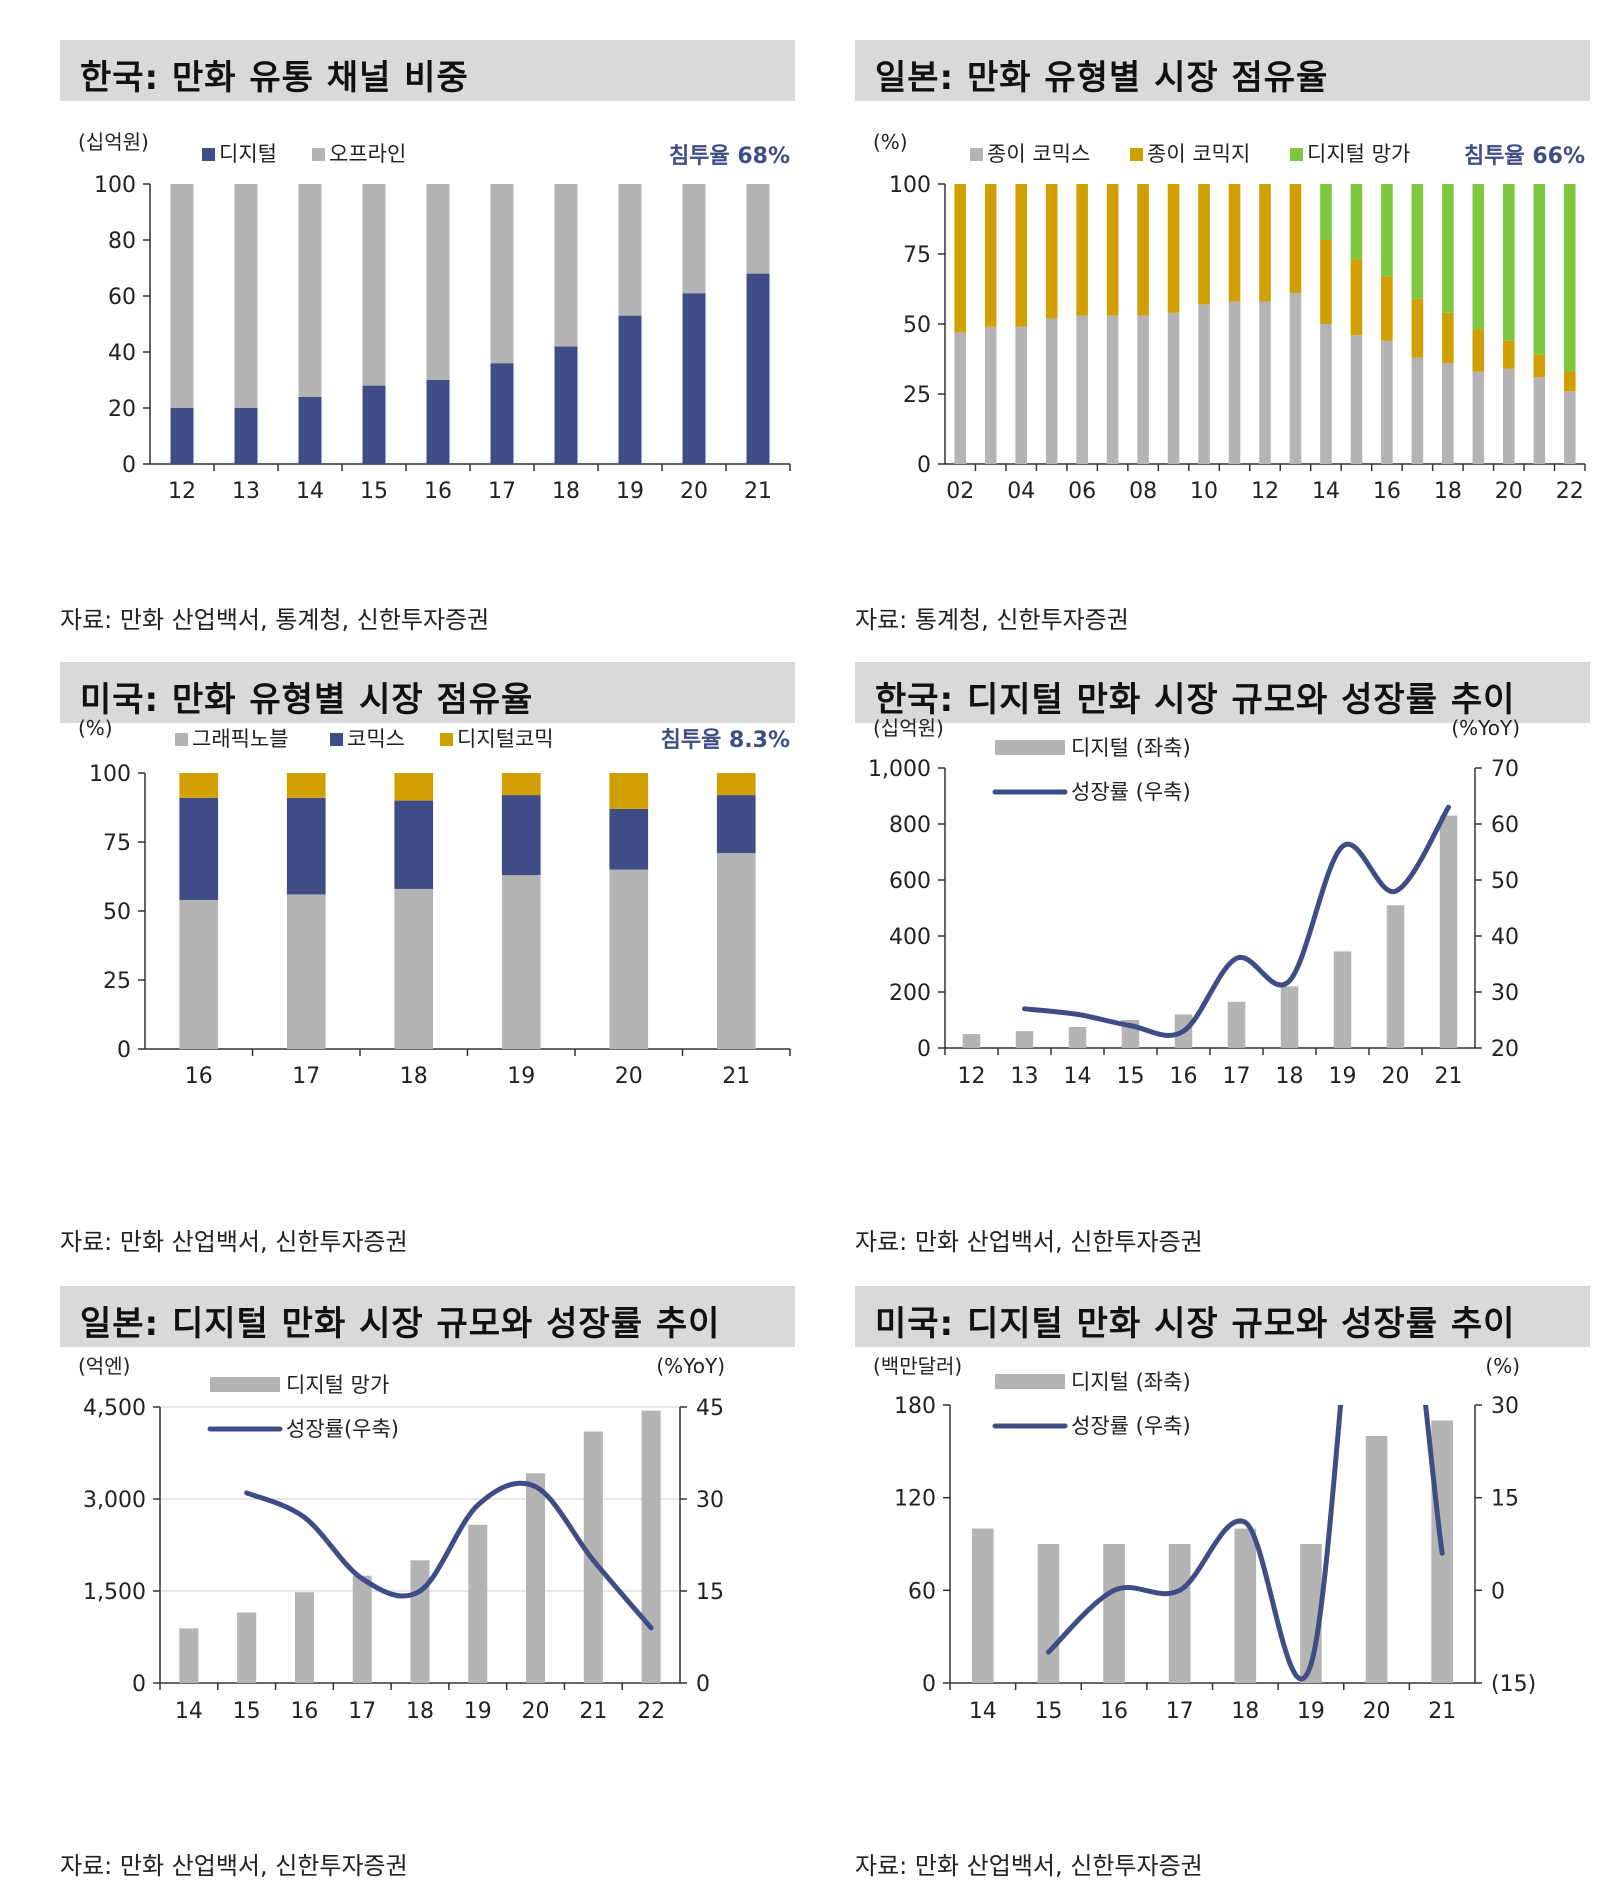 This screenshot has width=1618, height=1896. Describe the element at coordinates (114, 1592) in the screenshot. I see `y-left-tick-label: 1,500` at that location.